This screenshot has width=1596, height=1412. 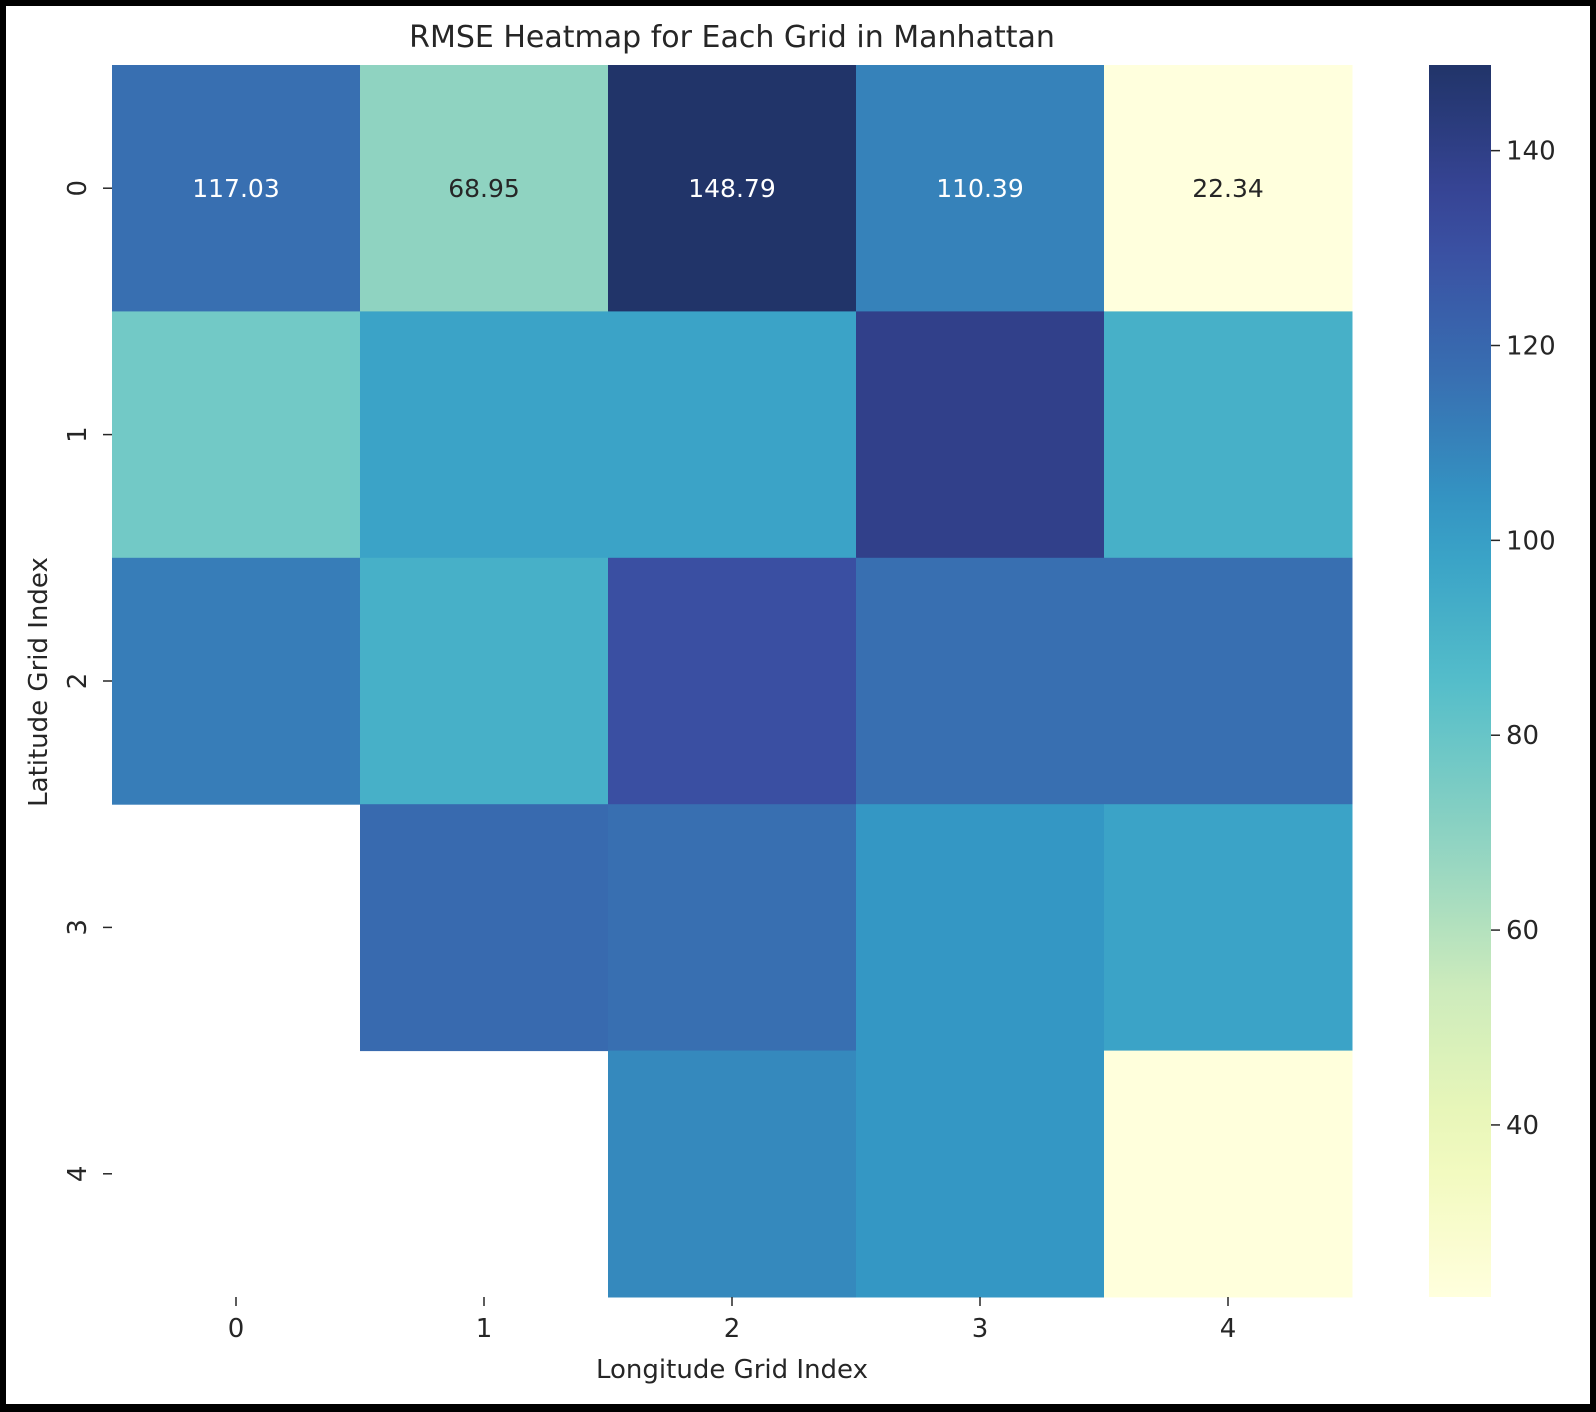 What do you see at coordinates (1531, 541) in the screenshot?
I see `colorbar-tick-label-3: 100` at bounding box center [1531, 541].